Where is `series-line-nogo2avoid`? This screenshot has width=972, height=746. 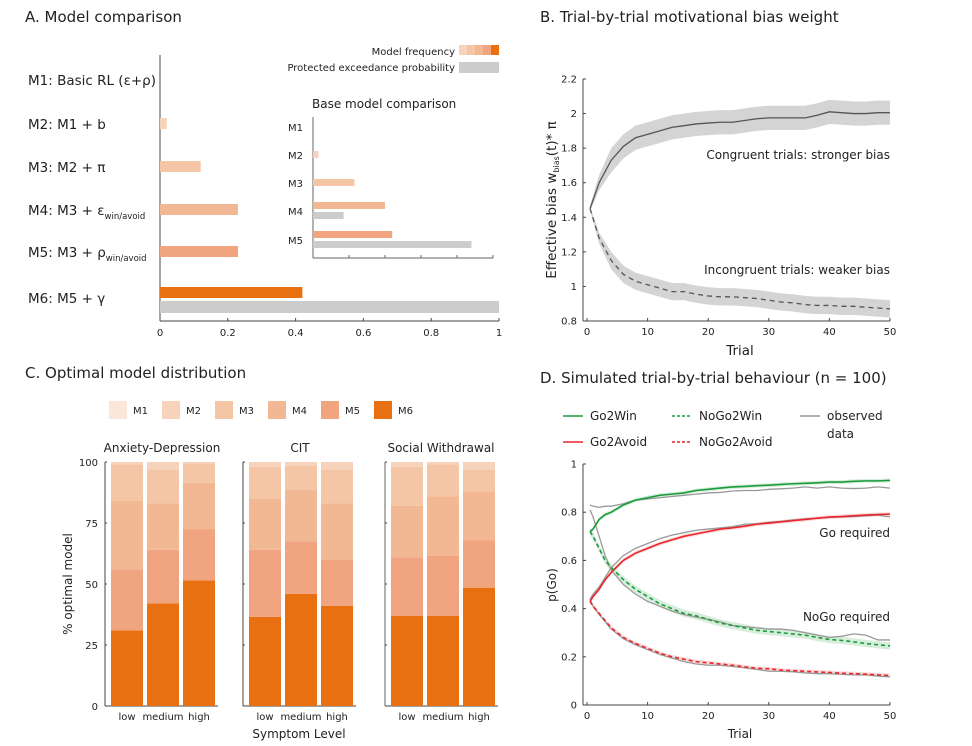 series-line-nogo2avoid is located at coordinates (740, 638).